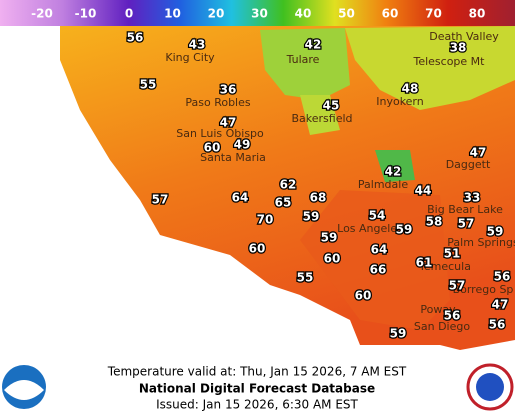 The height and width of the screenshot is (420, 515). What do you see at coordinates (410, 89) in the screenshot?
I see `temperature: 48` at bounding box center [410, 89].